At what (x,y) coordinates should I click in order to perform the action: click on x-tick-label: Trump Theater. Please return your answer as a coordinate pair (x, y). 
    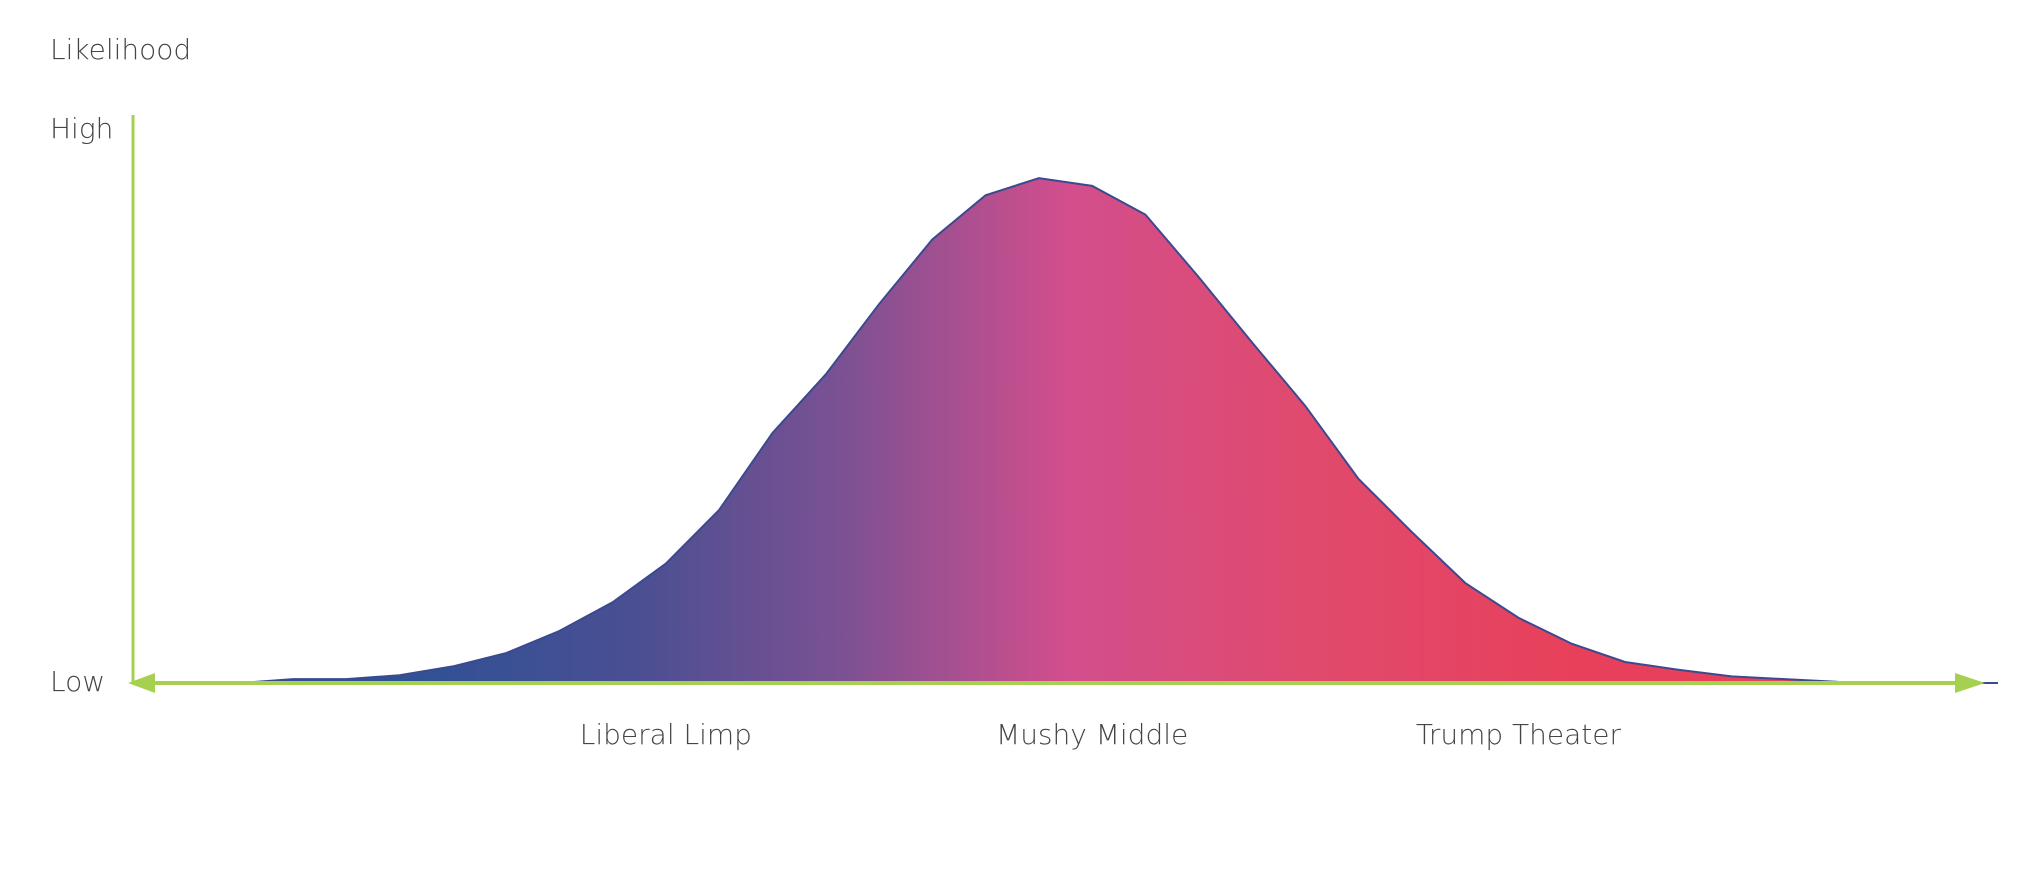
    Looking at the image, I should click on (1519, 734).